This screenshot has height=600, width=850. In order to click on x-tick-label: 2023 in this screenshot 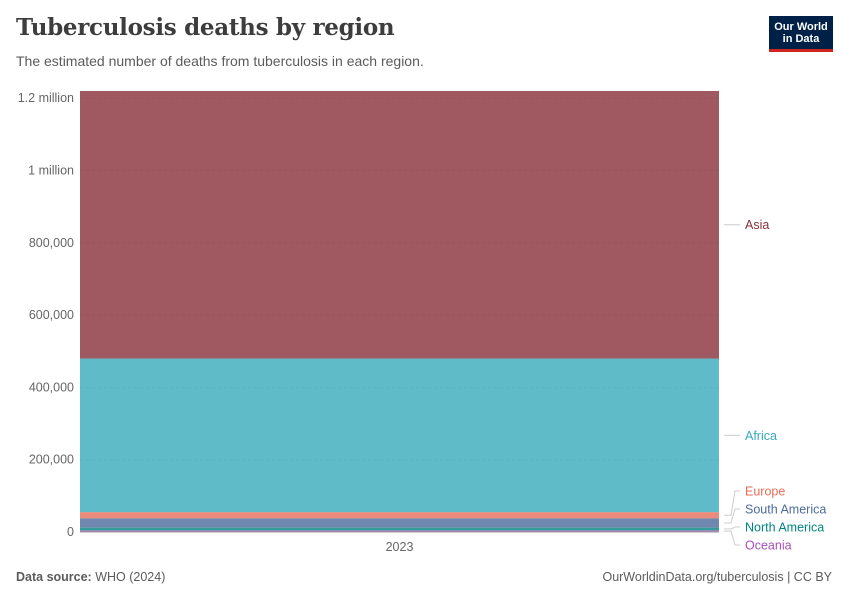, I will do `click(400, 547)`.